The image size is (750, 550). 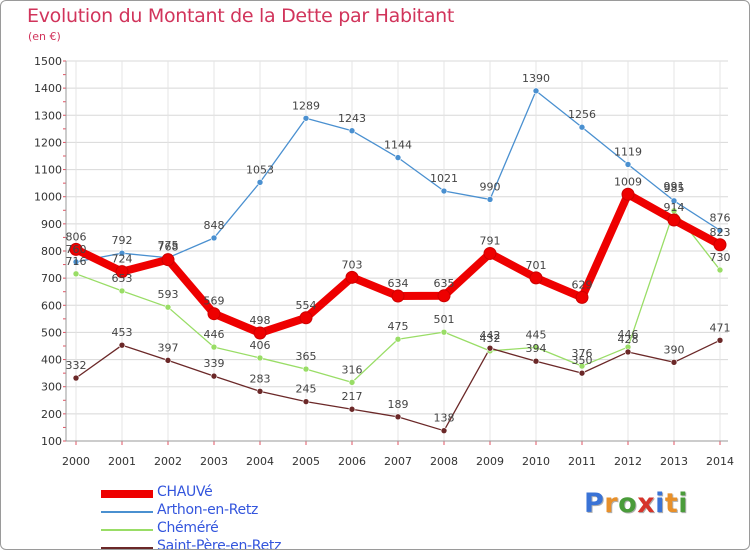 I want to click on x-tick-label-2008: 2008, so click(x=444, y=461).